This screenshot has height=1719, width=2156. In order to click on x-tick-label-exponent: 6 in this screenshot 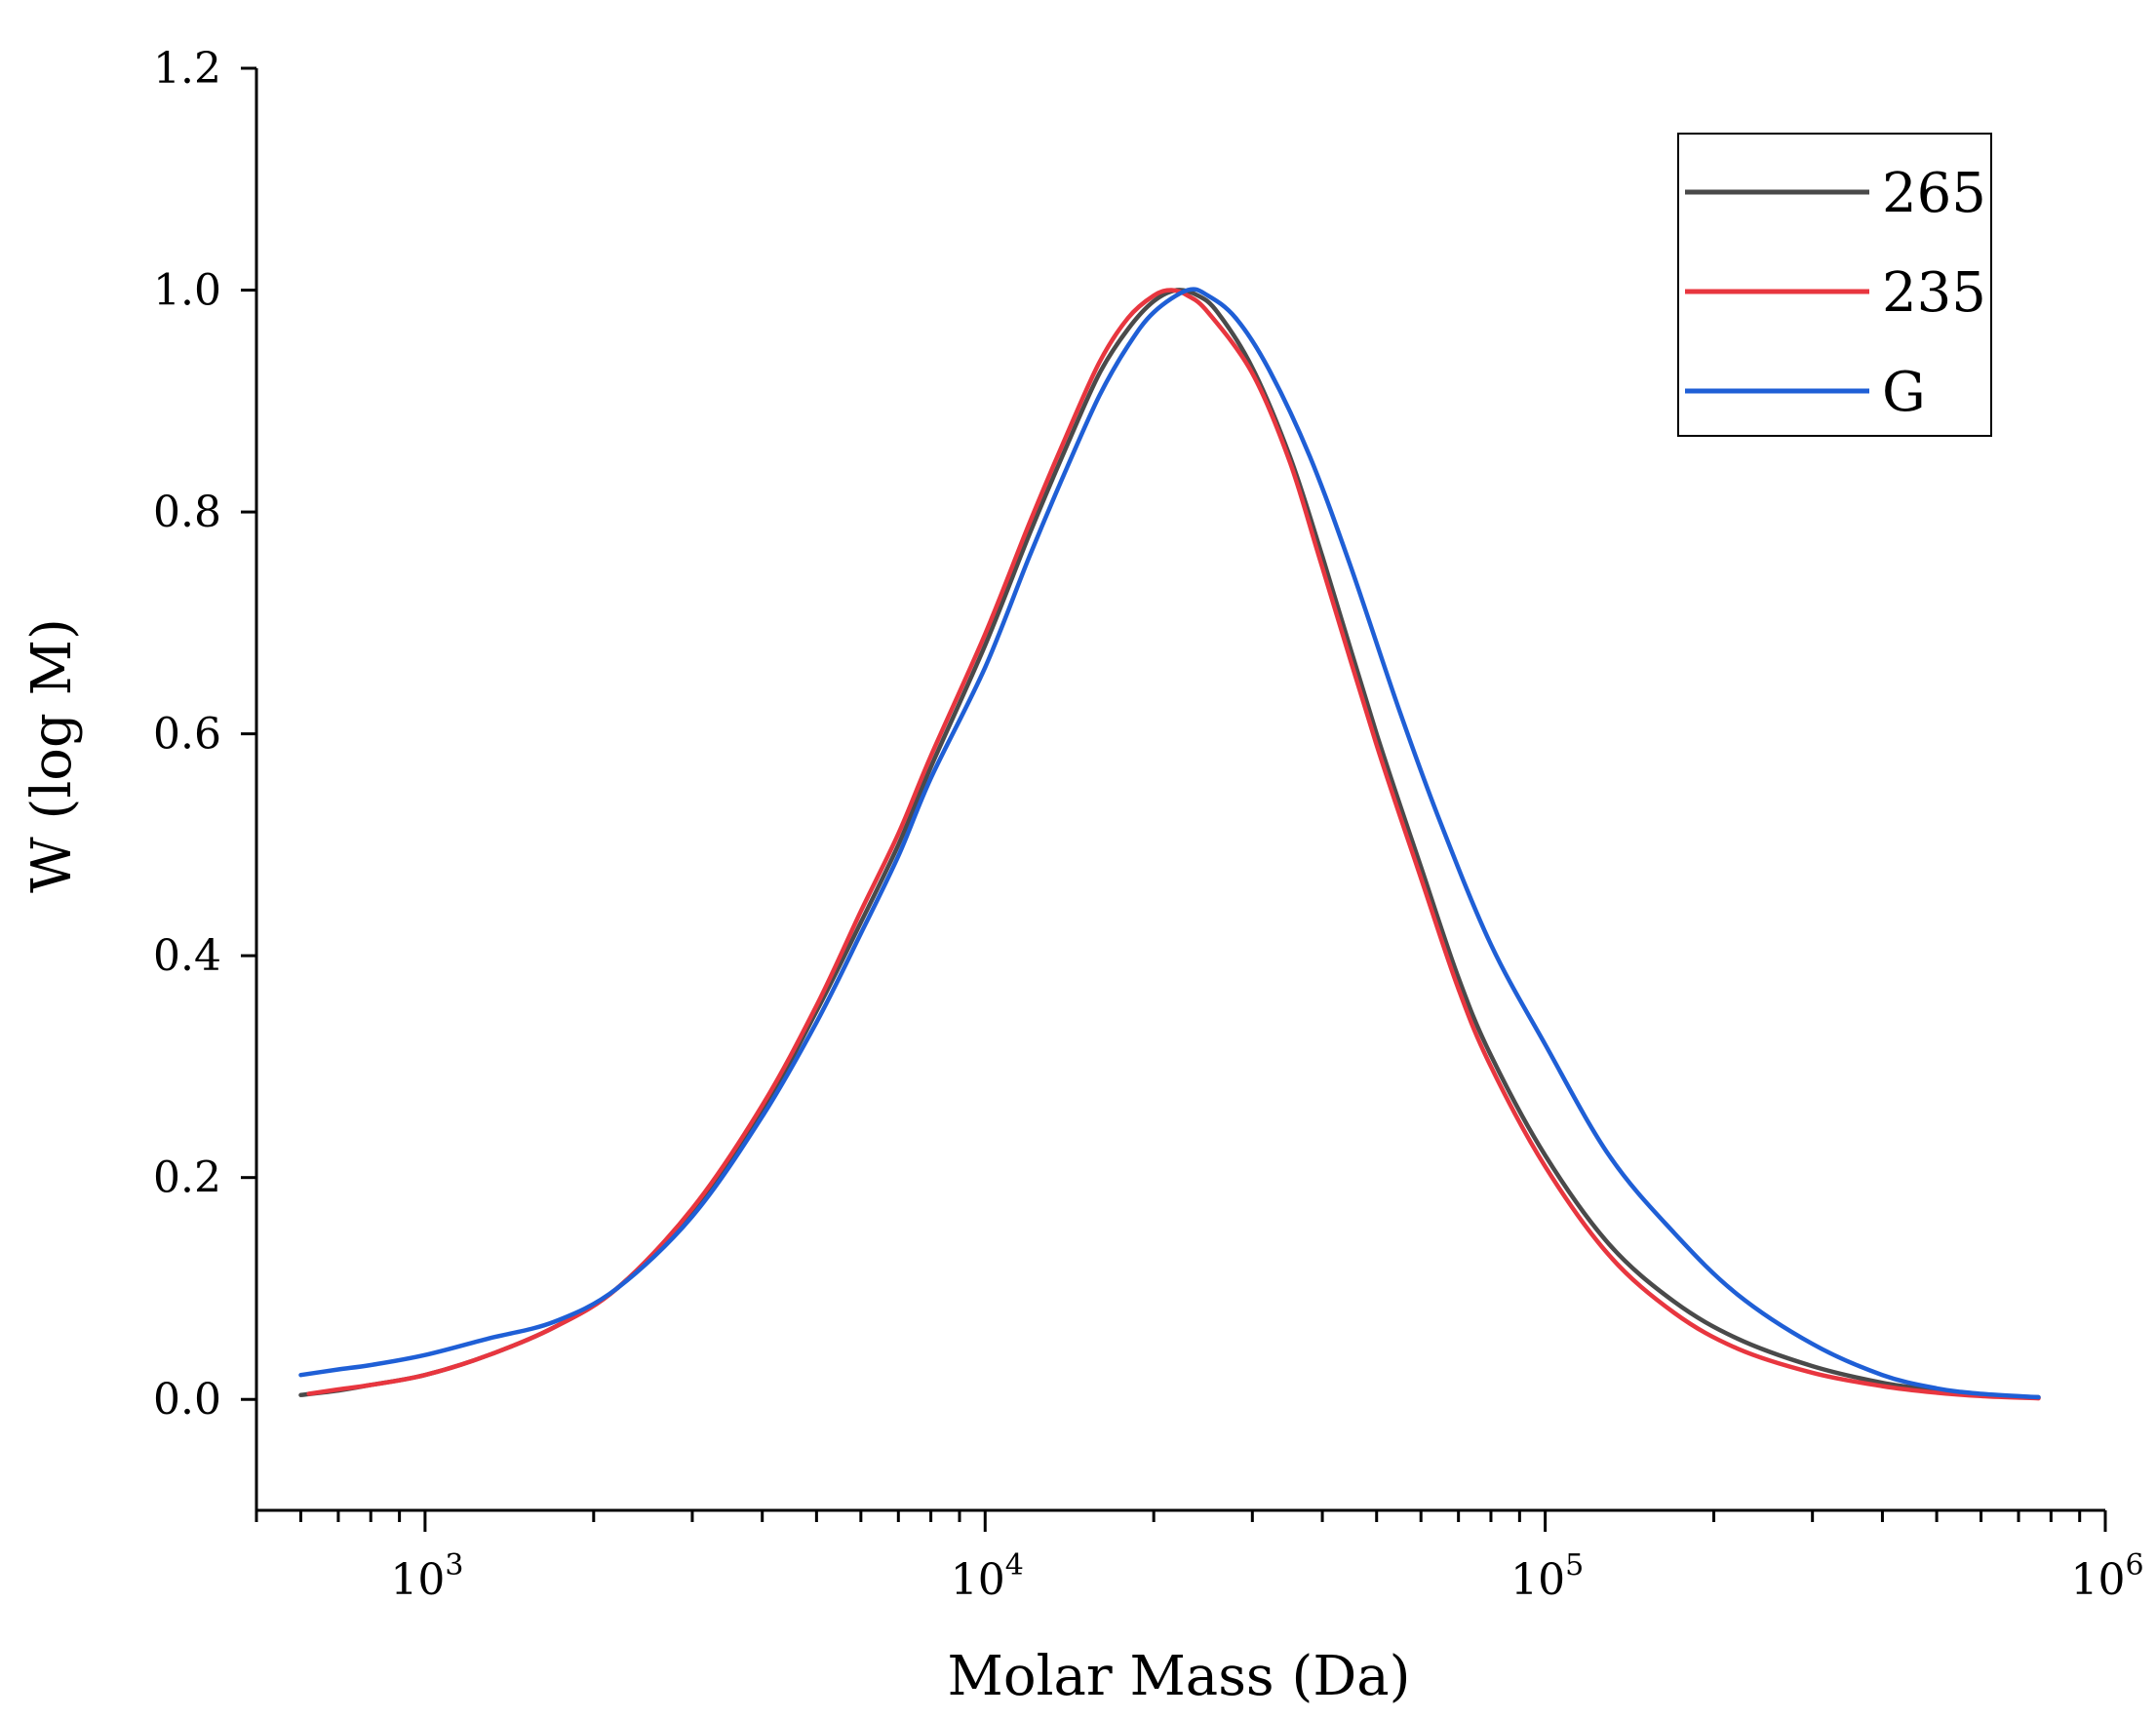, I will do `click(2134, 1565)`.